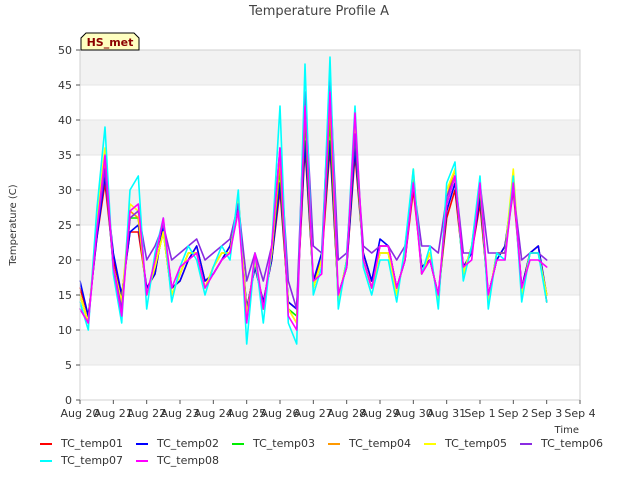 This screenshot has width=640, height=480. Describe the element at coordinates (65, 155) in the screenshot. I see `y-tick-label: 35` at that location.